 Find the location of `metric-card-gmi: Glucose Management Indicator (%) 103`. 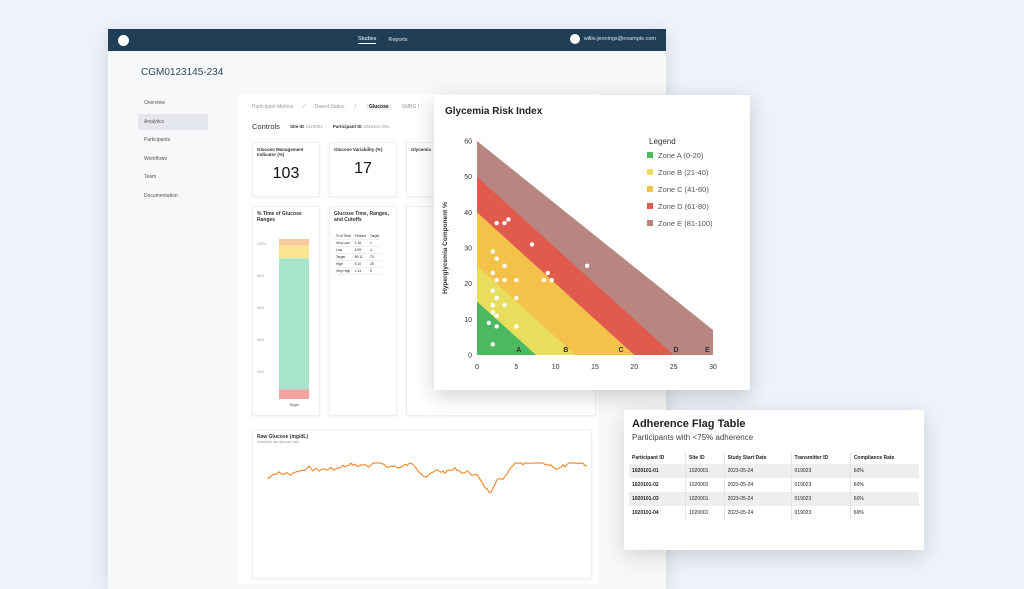

metric-card-gmi: Glucose Management Indicator (%) 103 is located at coordinates (286, 169).